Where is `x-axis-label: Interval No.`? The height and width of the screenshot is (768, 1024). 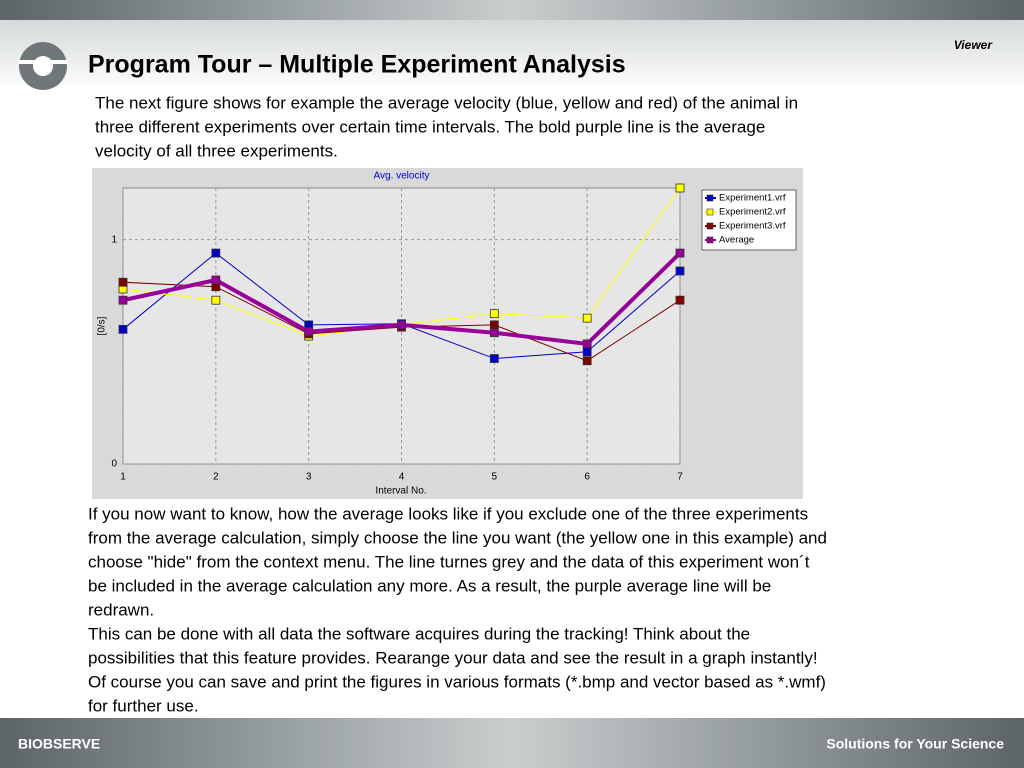 x-axis-label: Interval No. is located at coordinates (400, 491).